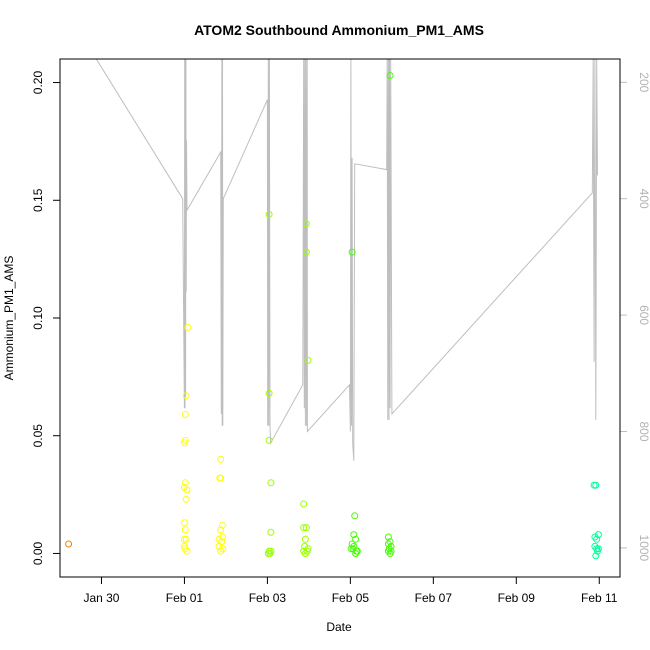  I want to click on x-tick-label: Feb 11, so click(599, 598).